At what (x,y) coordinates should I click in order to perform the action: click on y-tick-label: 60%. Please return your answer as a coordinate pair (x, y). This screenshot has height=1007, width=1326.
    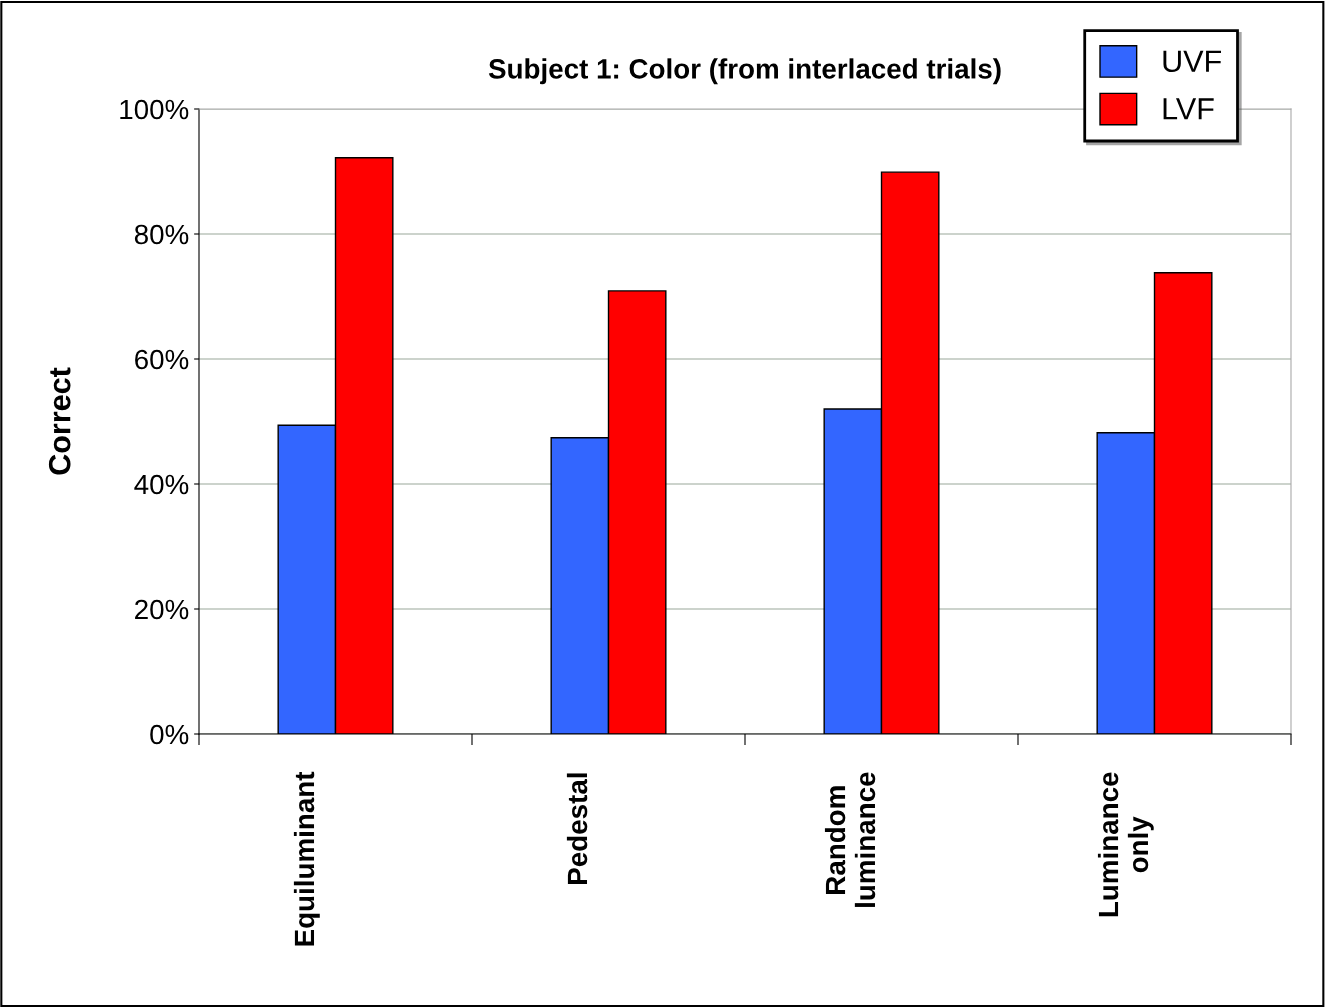
    Looking at the image, I should click on (162, 359).